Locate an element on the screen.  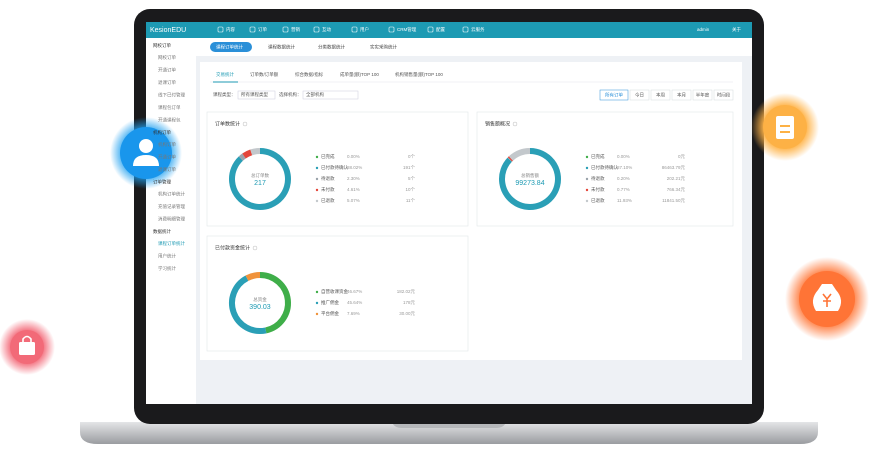
sidebar-item: 机构订单 is located at coordinates (167, 144).